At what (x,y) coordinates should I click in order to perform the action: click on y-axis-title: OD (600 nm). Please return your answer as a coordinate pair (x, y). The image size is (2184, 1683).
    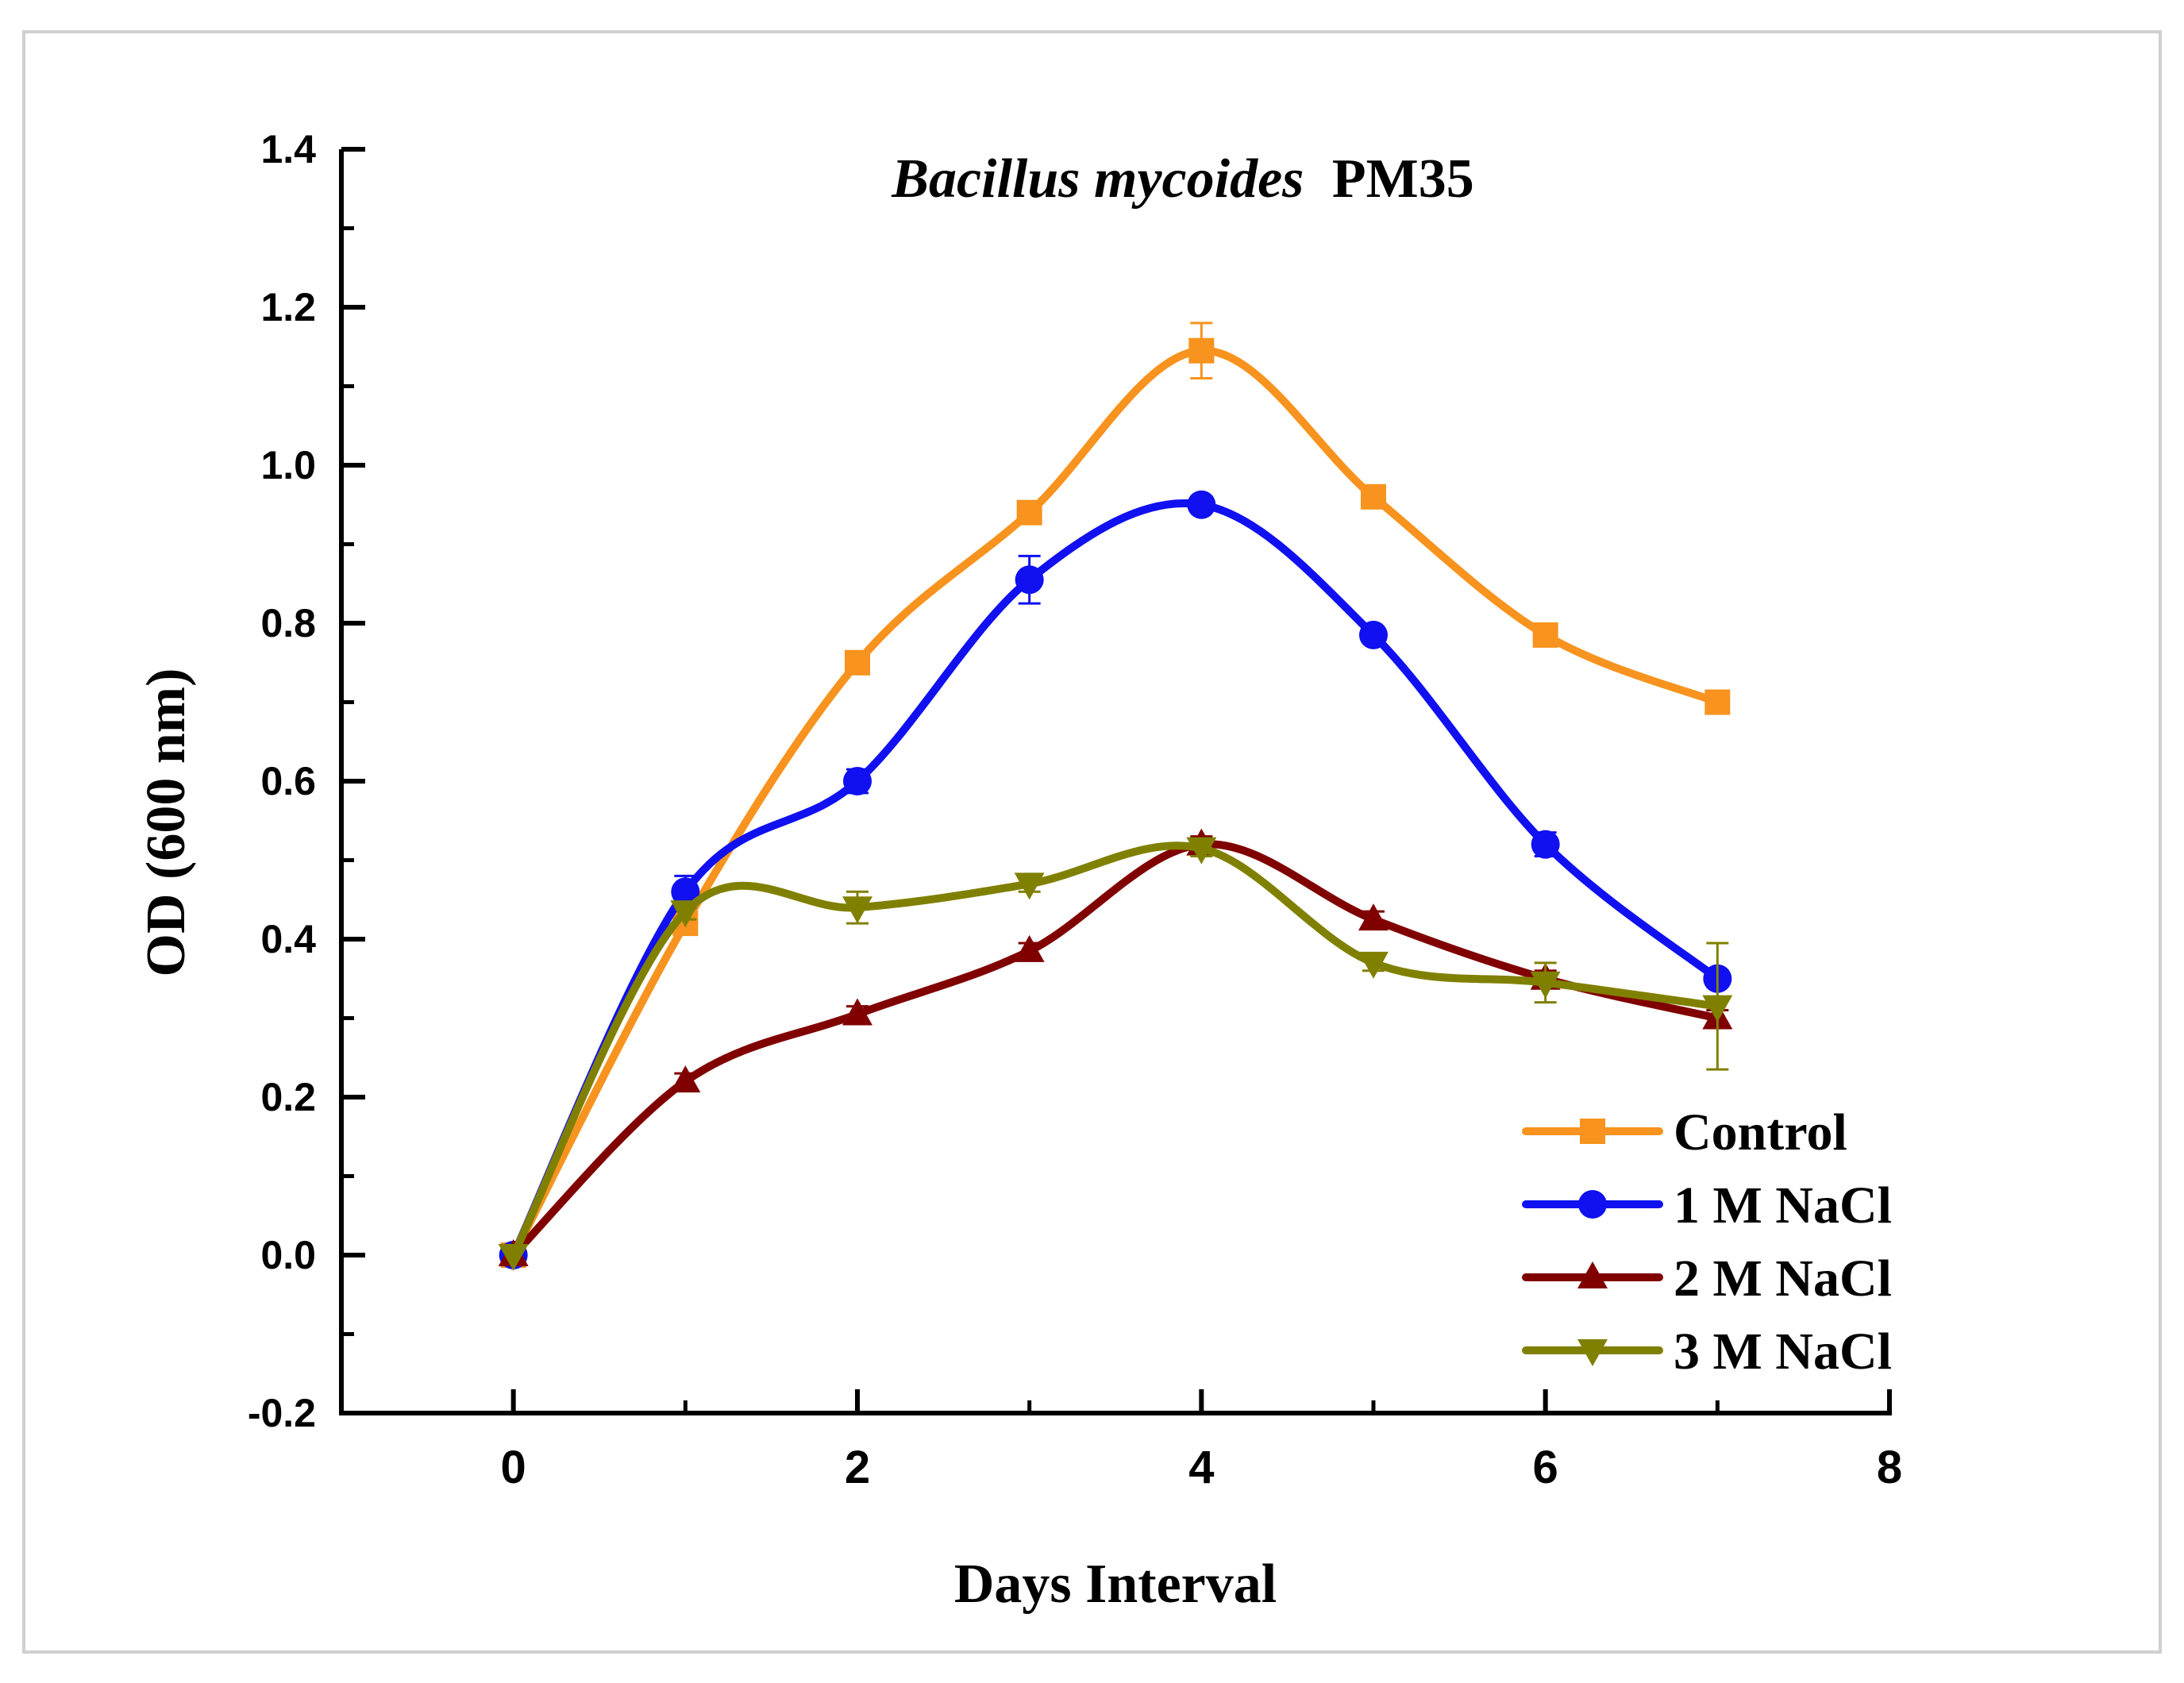
    Looking at the image, I should click on (166, 822).